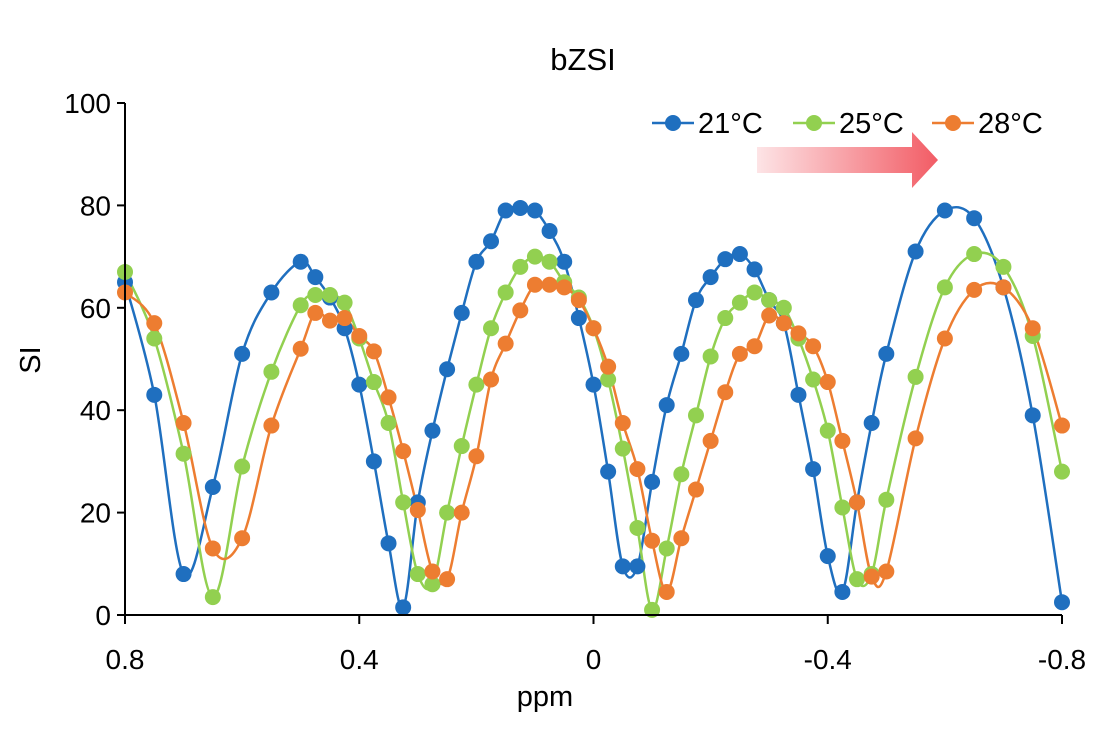  What do you see at coordinates (730, 124) in the screenshot?
I see `legend-label: 21°C` at bounding box center [730, 124].